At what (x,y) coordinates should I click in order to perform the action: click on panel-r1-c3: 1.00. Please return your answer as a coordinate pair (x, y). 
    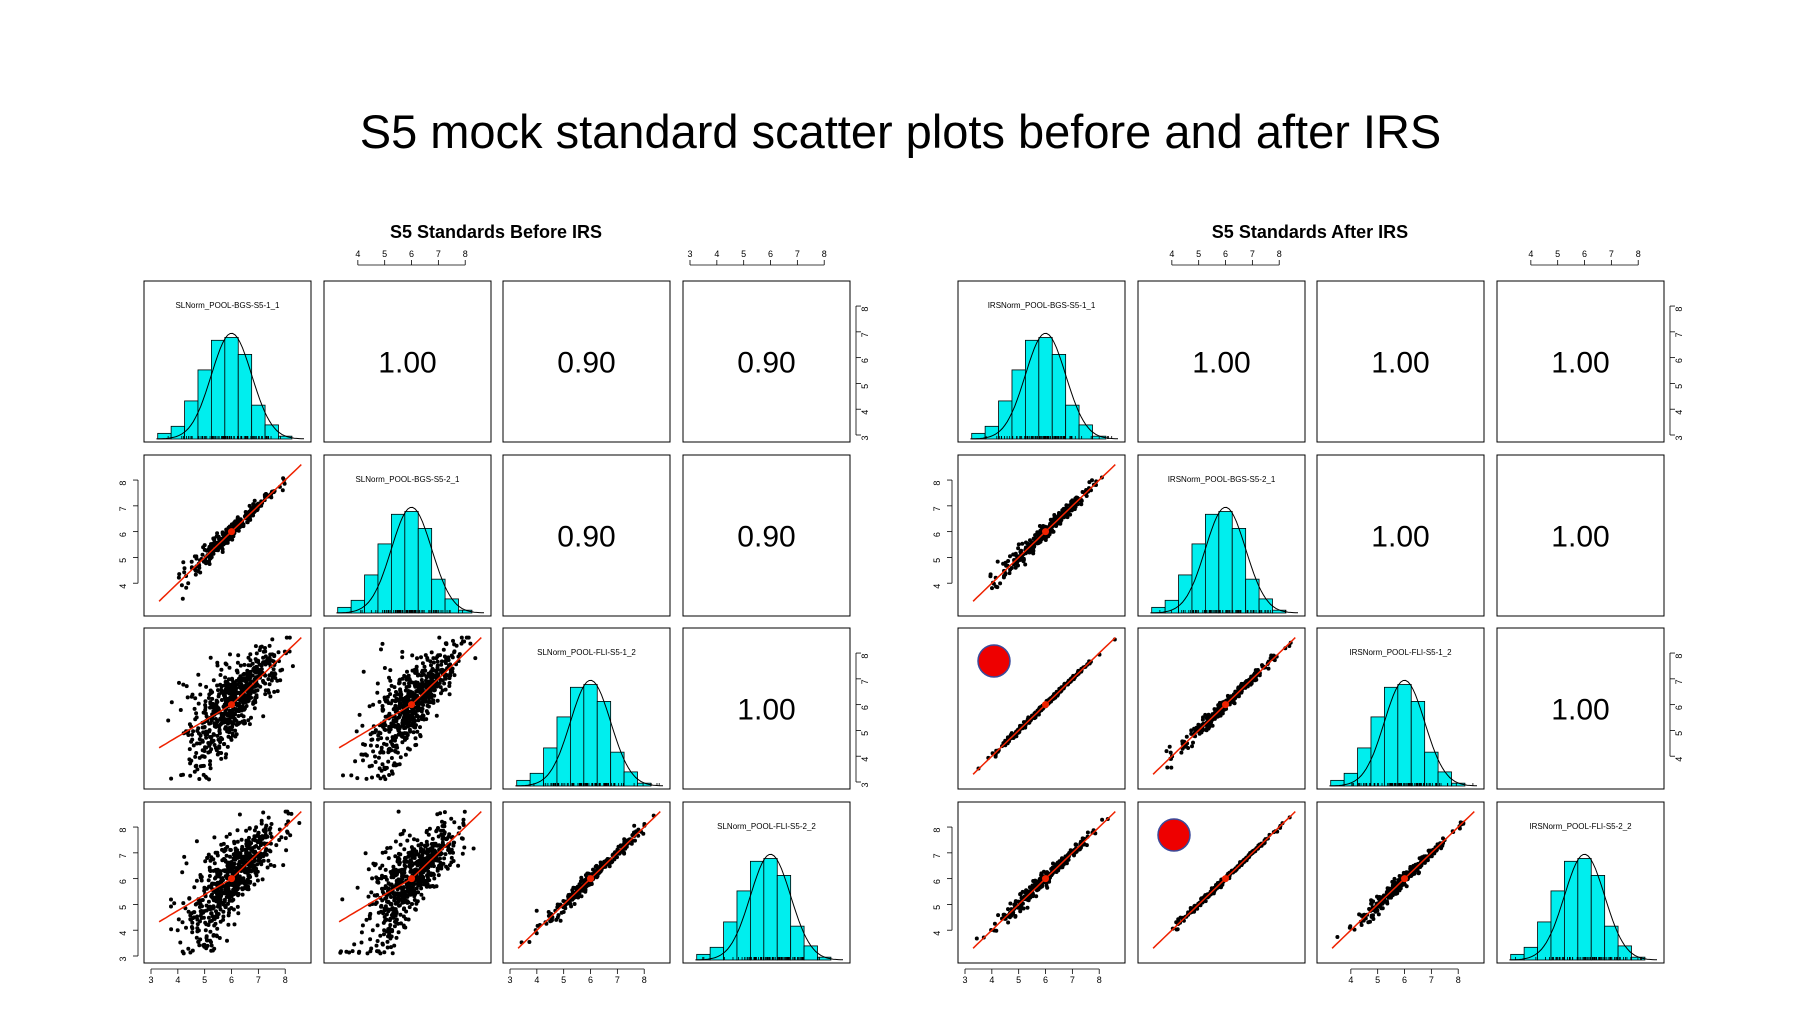
    Looking at the image, I should click on (1400, 361).